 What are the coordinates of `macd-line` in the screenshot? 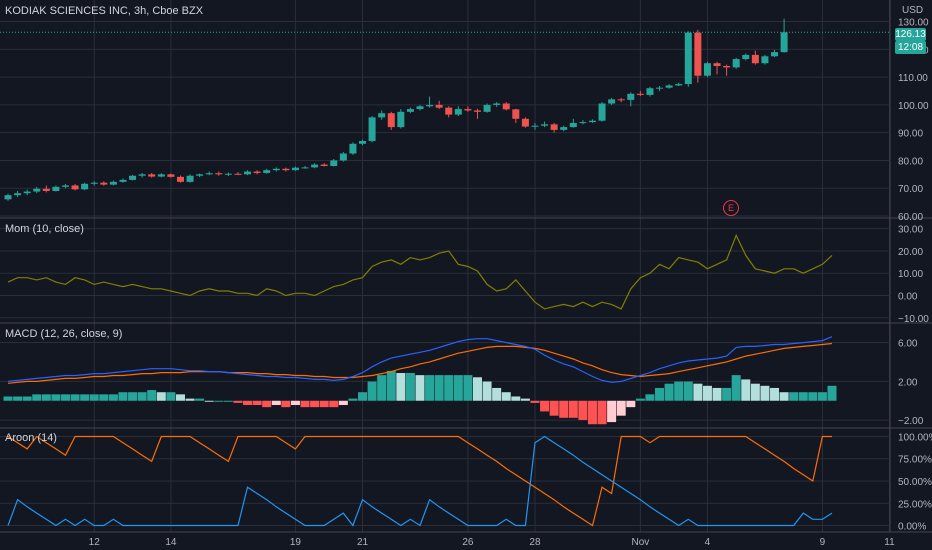 It's located at (420, 359).